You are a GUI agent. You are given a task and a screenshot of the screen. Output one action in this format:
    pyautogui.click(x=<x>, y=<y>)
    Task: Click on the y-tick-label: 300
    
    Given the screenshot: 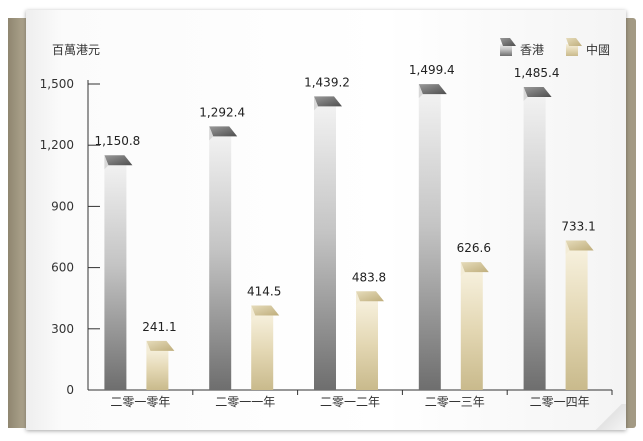 What is the action you would take?
    pyautogui.click(x=62, y=329)
    